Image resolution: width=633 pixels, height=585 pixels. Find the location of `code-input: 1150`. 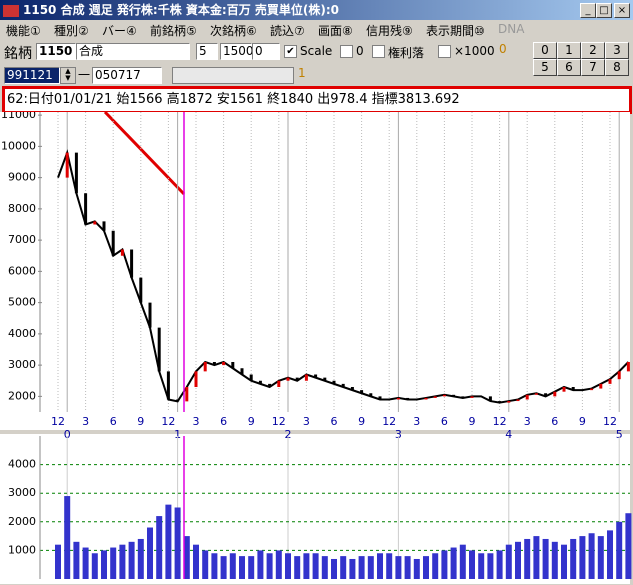

code-input: 1150 is located at coordinates (56, 51).